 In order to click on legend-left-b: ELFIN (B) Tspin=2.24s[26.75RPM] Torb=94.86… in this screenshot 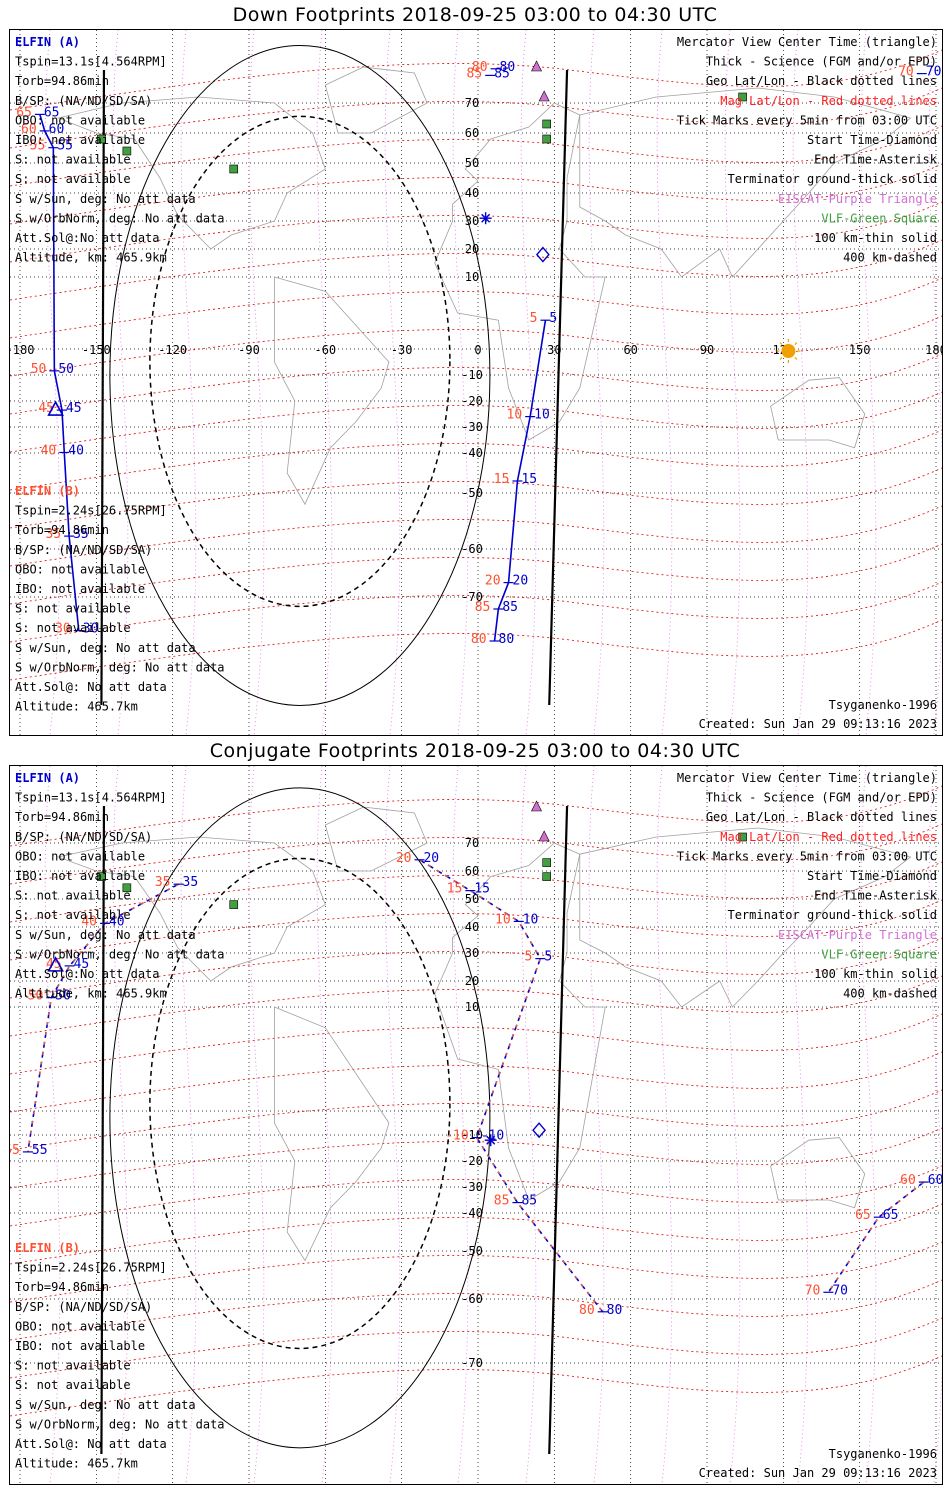, I will do `click(120, 599)`.